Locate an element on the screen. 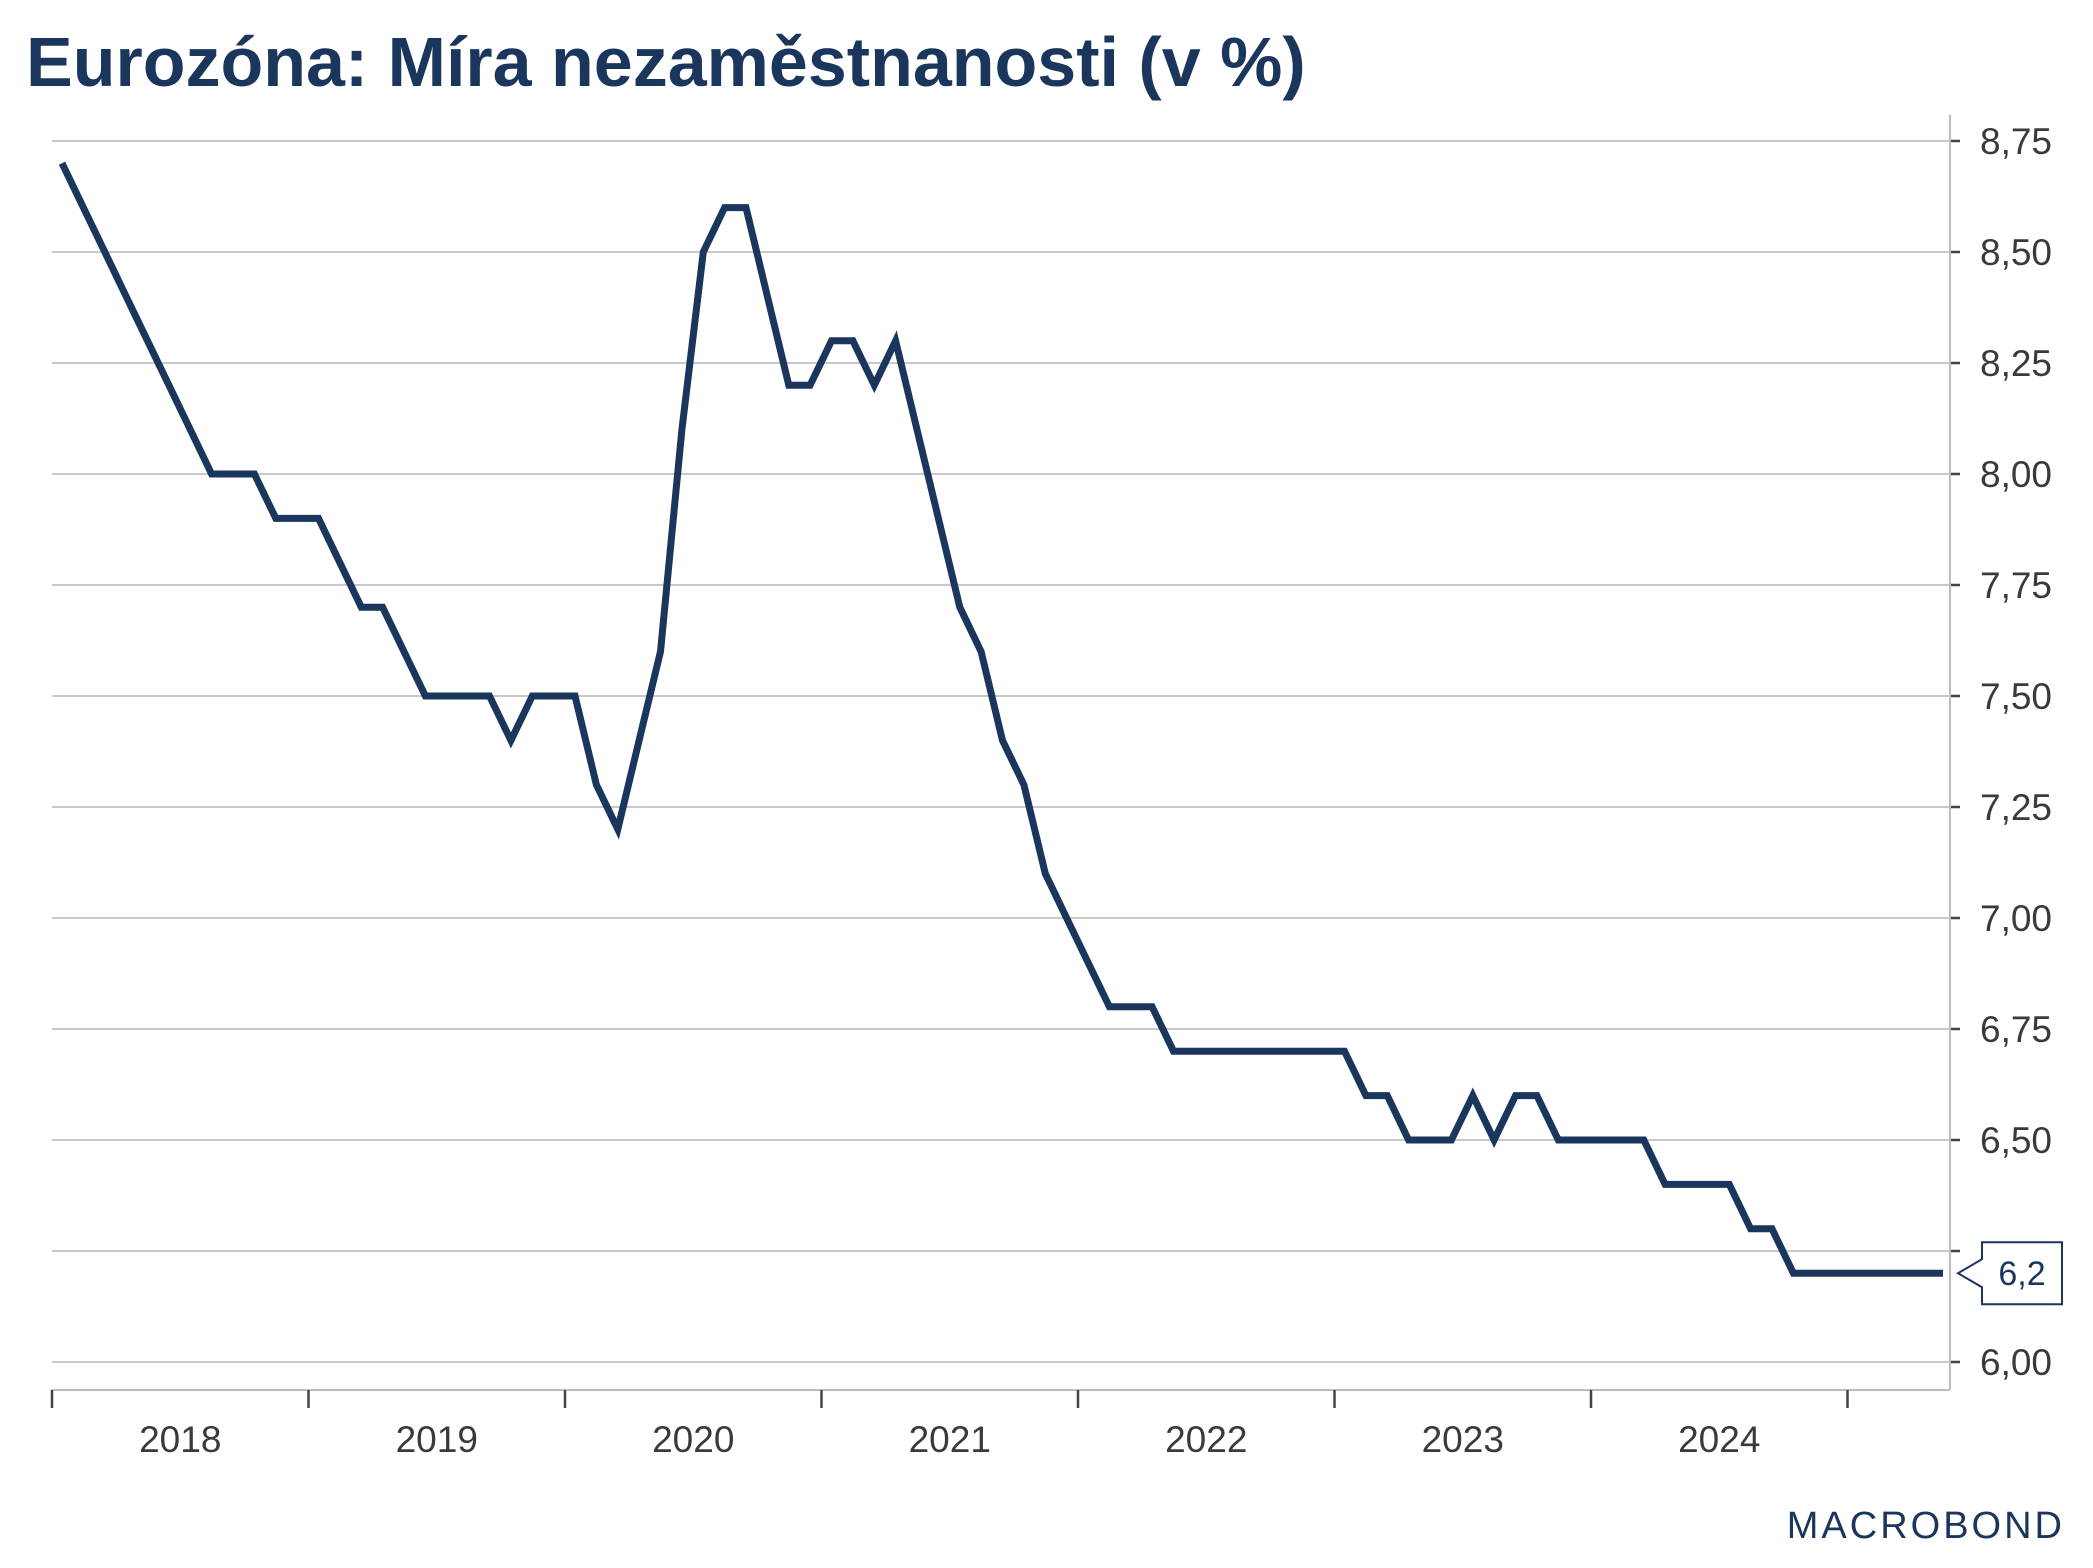 The image size is (2093, 1568). y-tick-label: 7,25 is located at coordinates (2016, 807).